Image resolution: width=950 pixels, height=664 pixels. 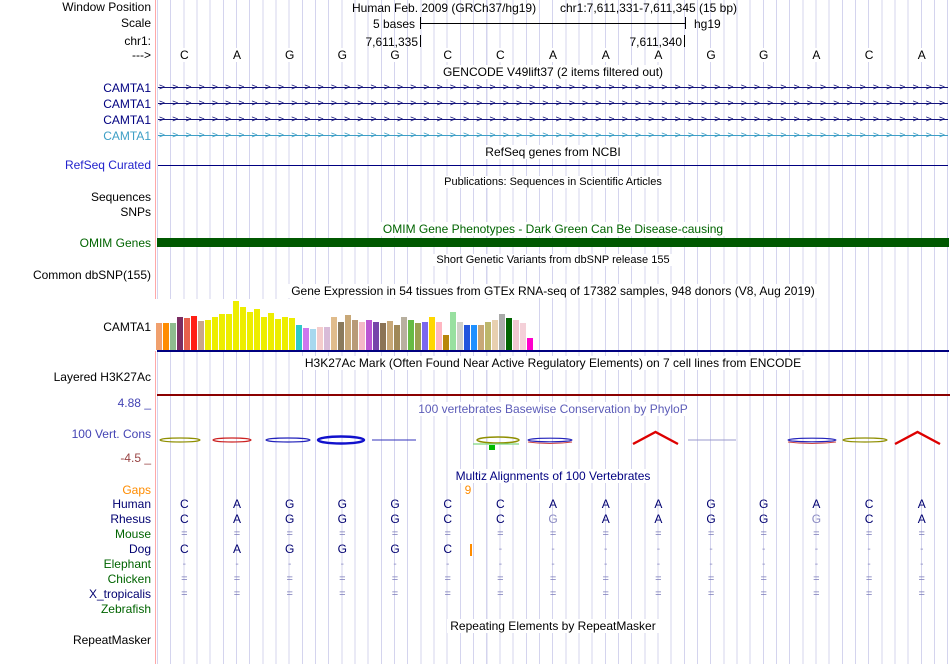 I want to click on track-label-refseq-curated: RefSeq Curated, so click(x=107, y=165).